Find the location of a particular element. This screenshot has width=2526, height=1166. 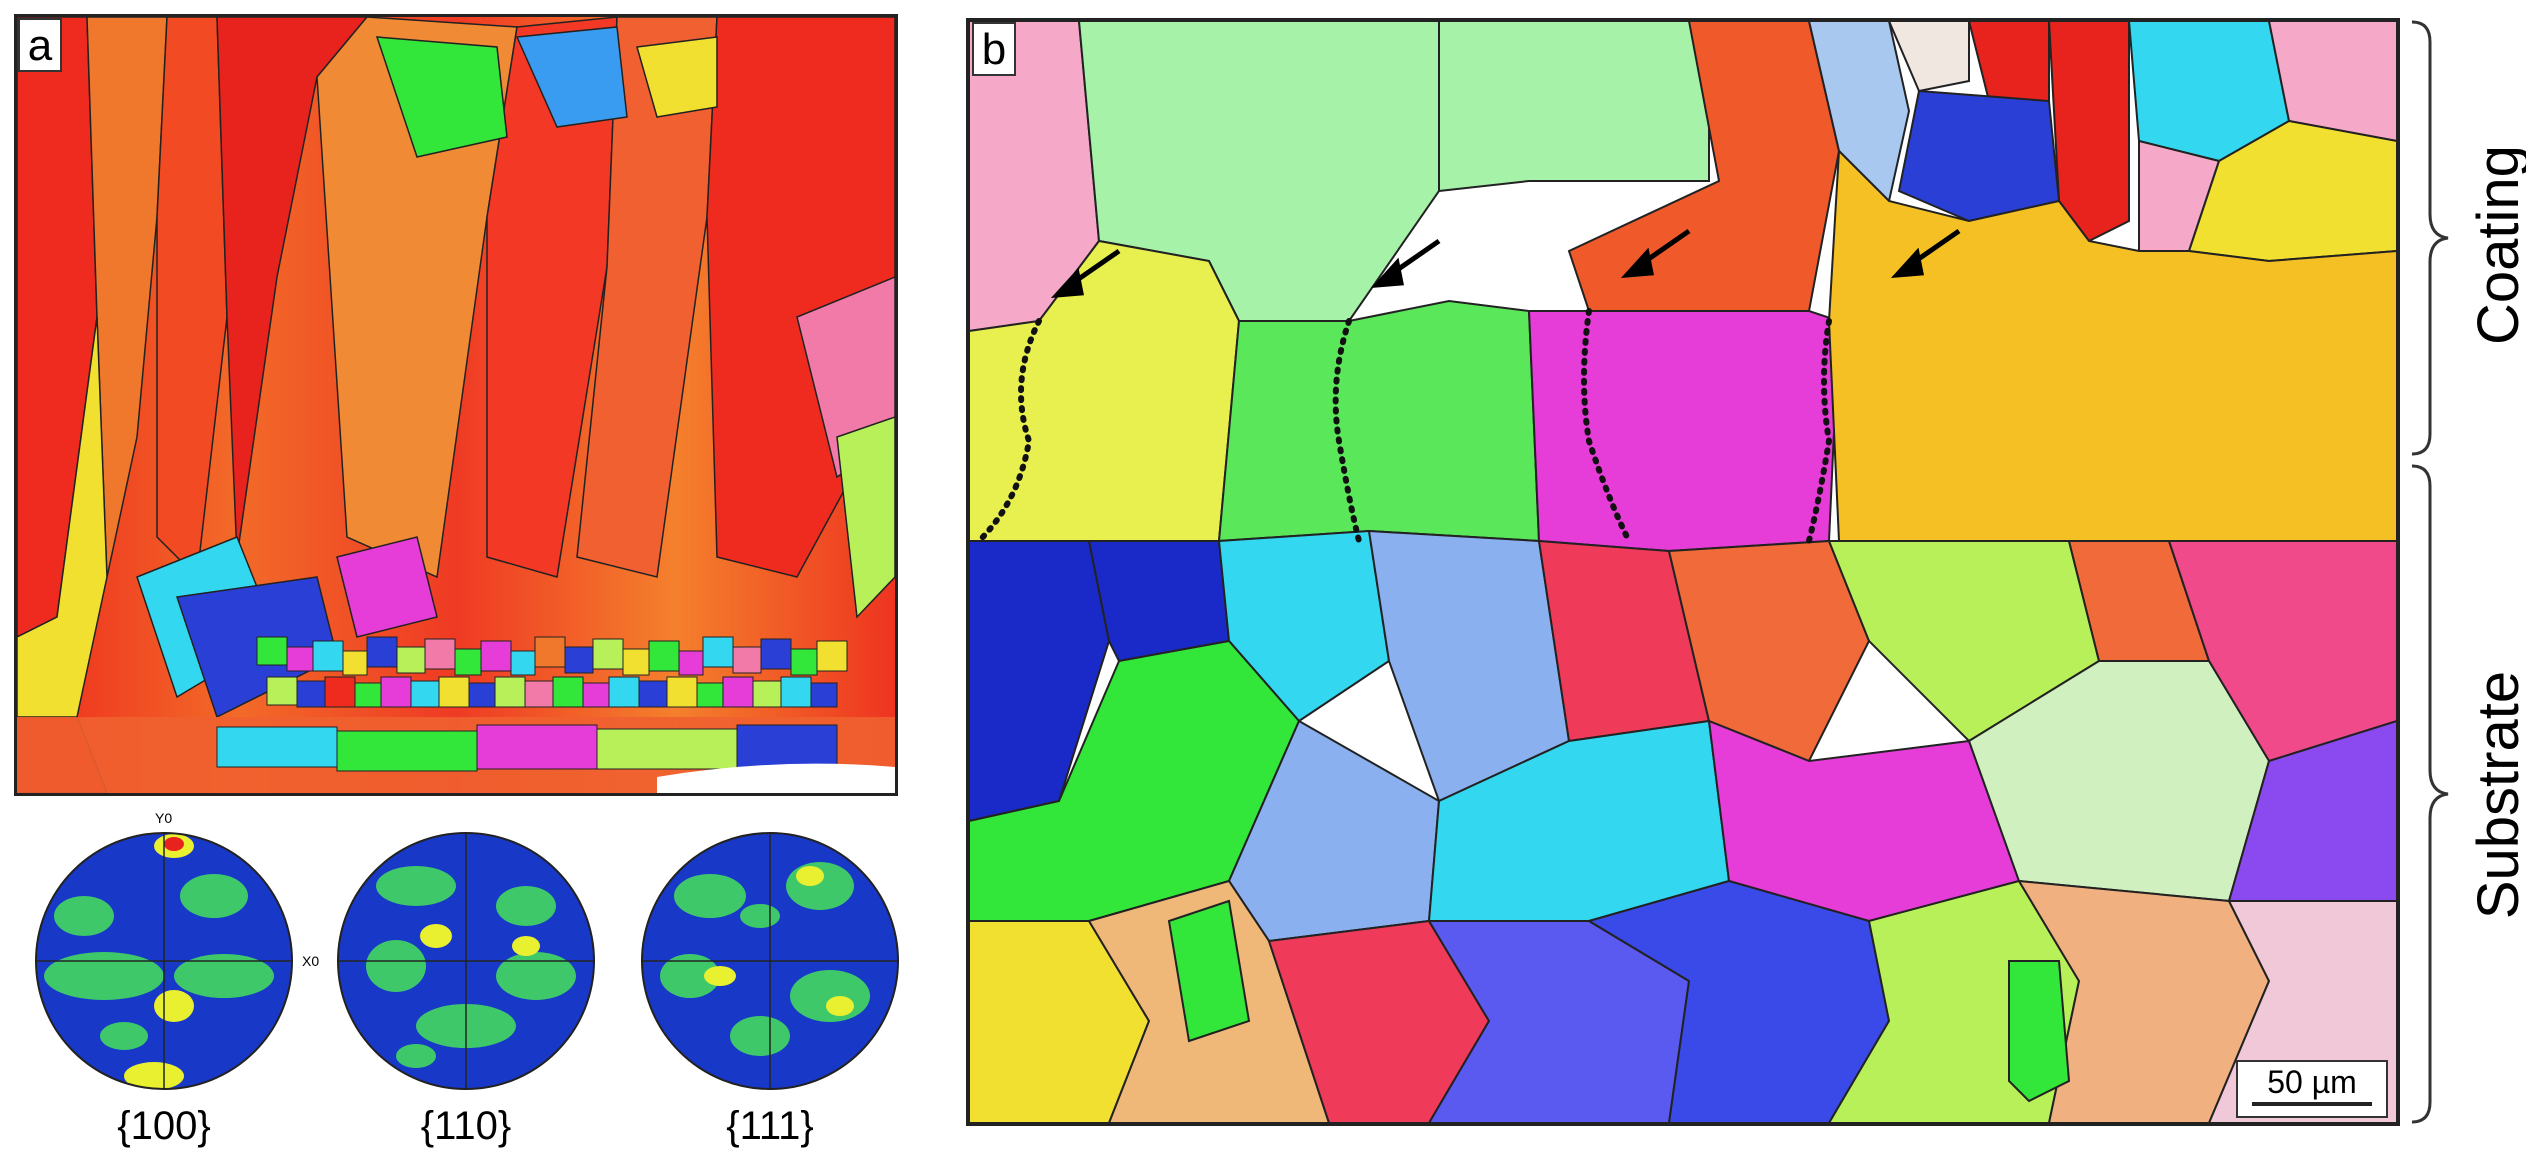

panel-b-letter: b is located at coordinates (994, 49).